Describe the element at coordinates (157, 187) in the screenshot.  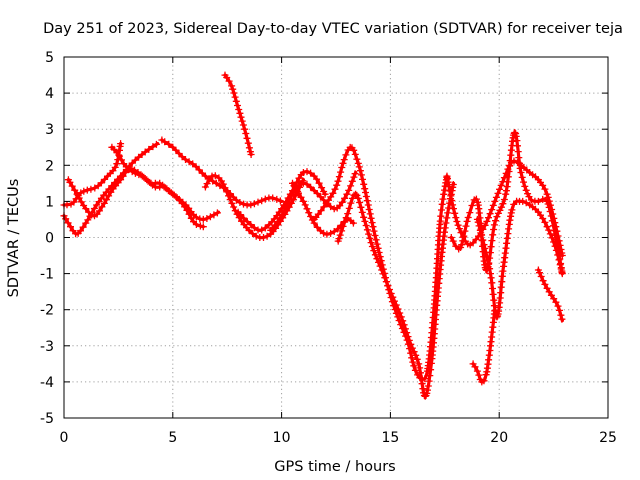
I see `series-arc-d` at that location.